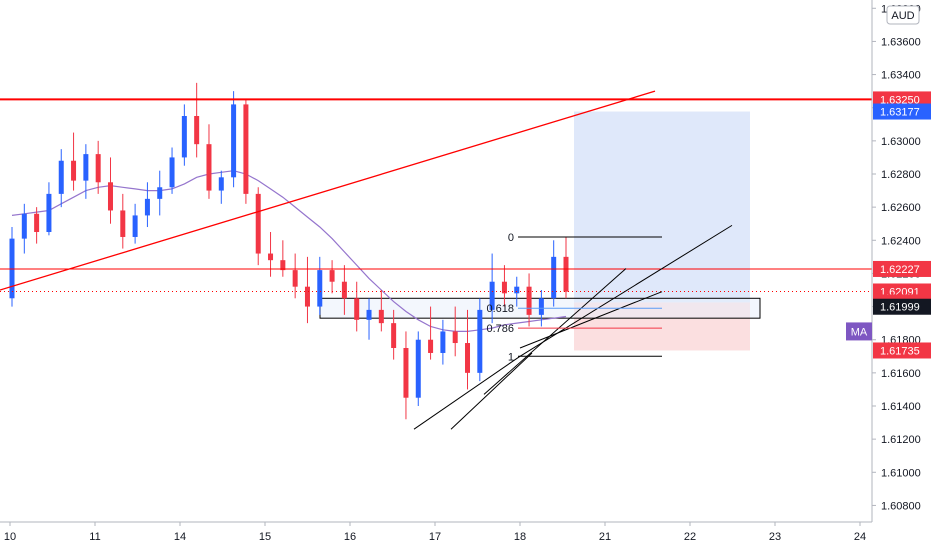 The image size is (932, 550). What do you see at coordinates (265, 537) in the screenshot?
I see `time-tick-label: 15` at bounding box center [265, 537].